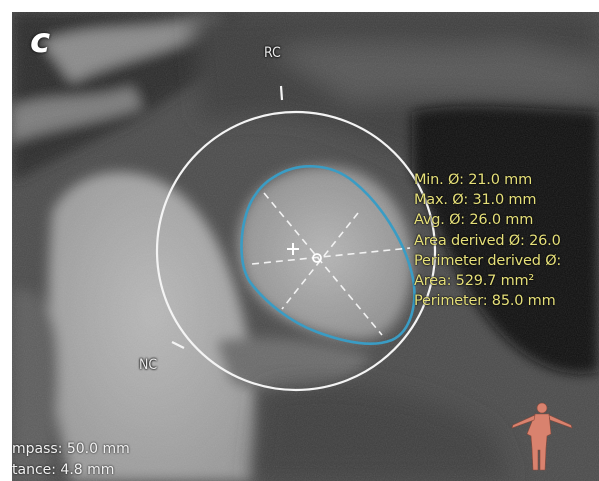 Image resolution: width=599 pixels, height=481 pixels. I want to click on nc-tick, so click(178, 345).